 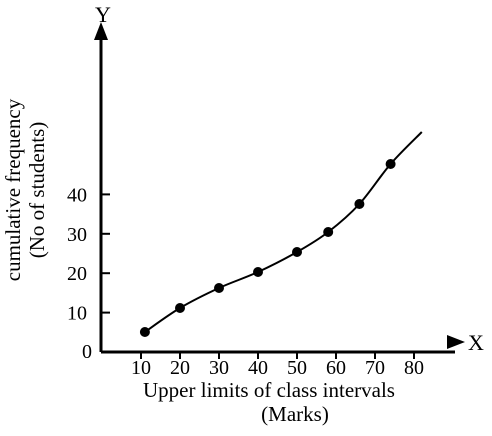 What do you see at coordinates (336, 368) in the screenshot?
I see `x-tick-label: 60` at bounding box center [336, 368].